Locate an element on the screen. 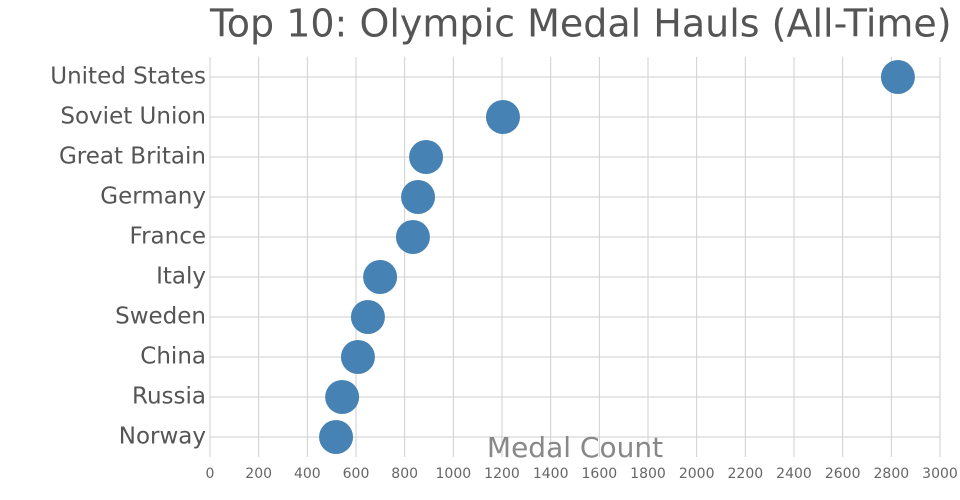  y-tick-label: United States is located at coordinates (128, 77).